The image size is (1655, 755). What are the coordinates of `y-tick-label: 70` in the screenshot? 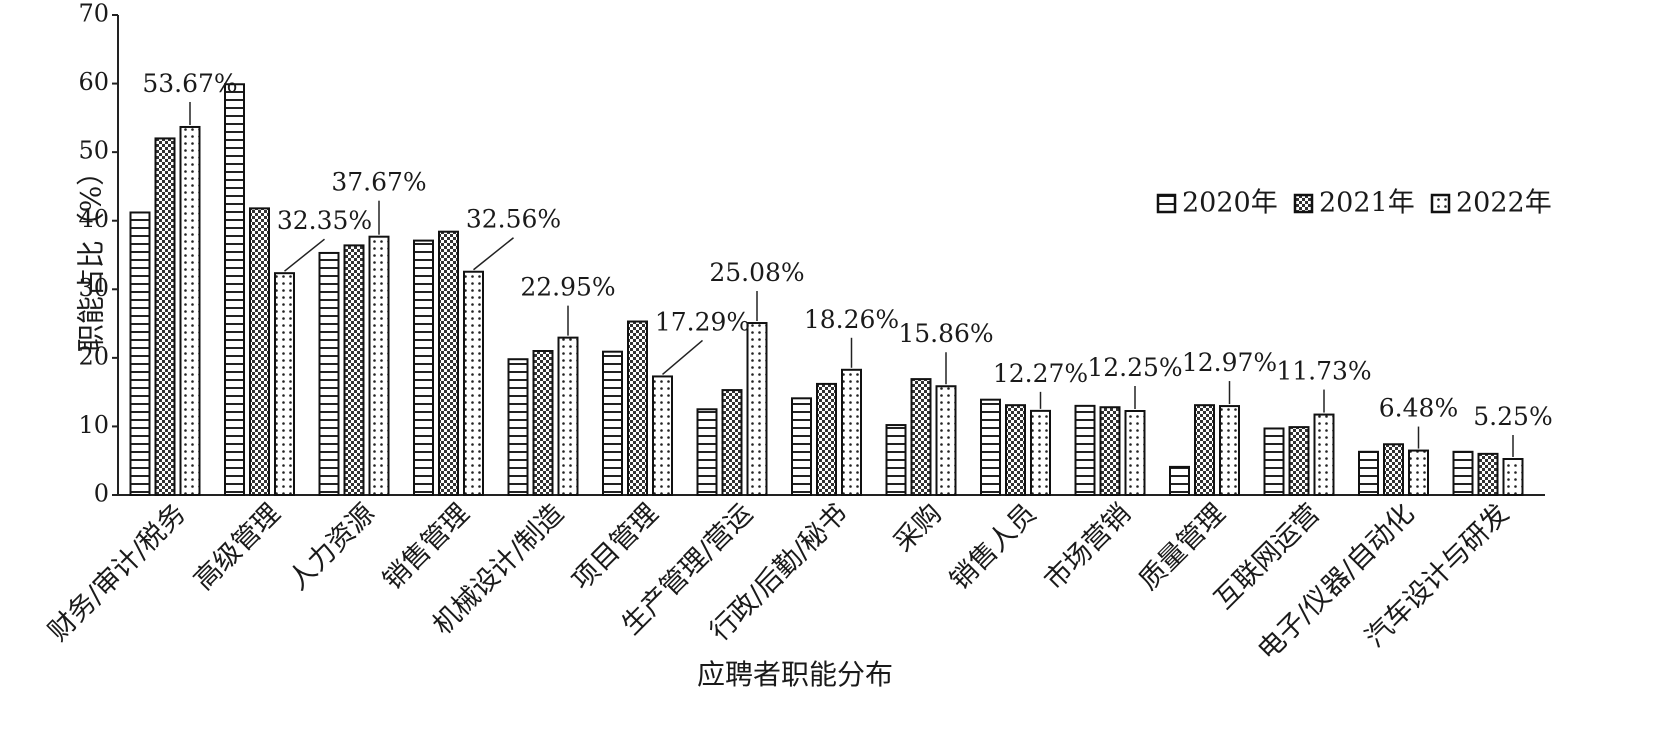 It's located at (93, 14).